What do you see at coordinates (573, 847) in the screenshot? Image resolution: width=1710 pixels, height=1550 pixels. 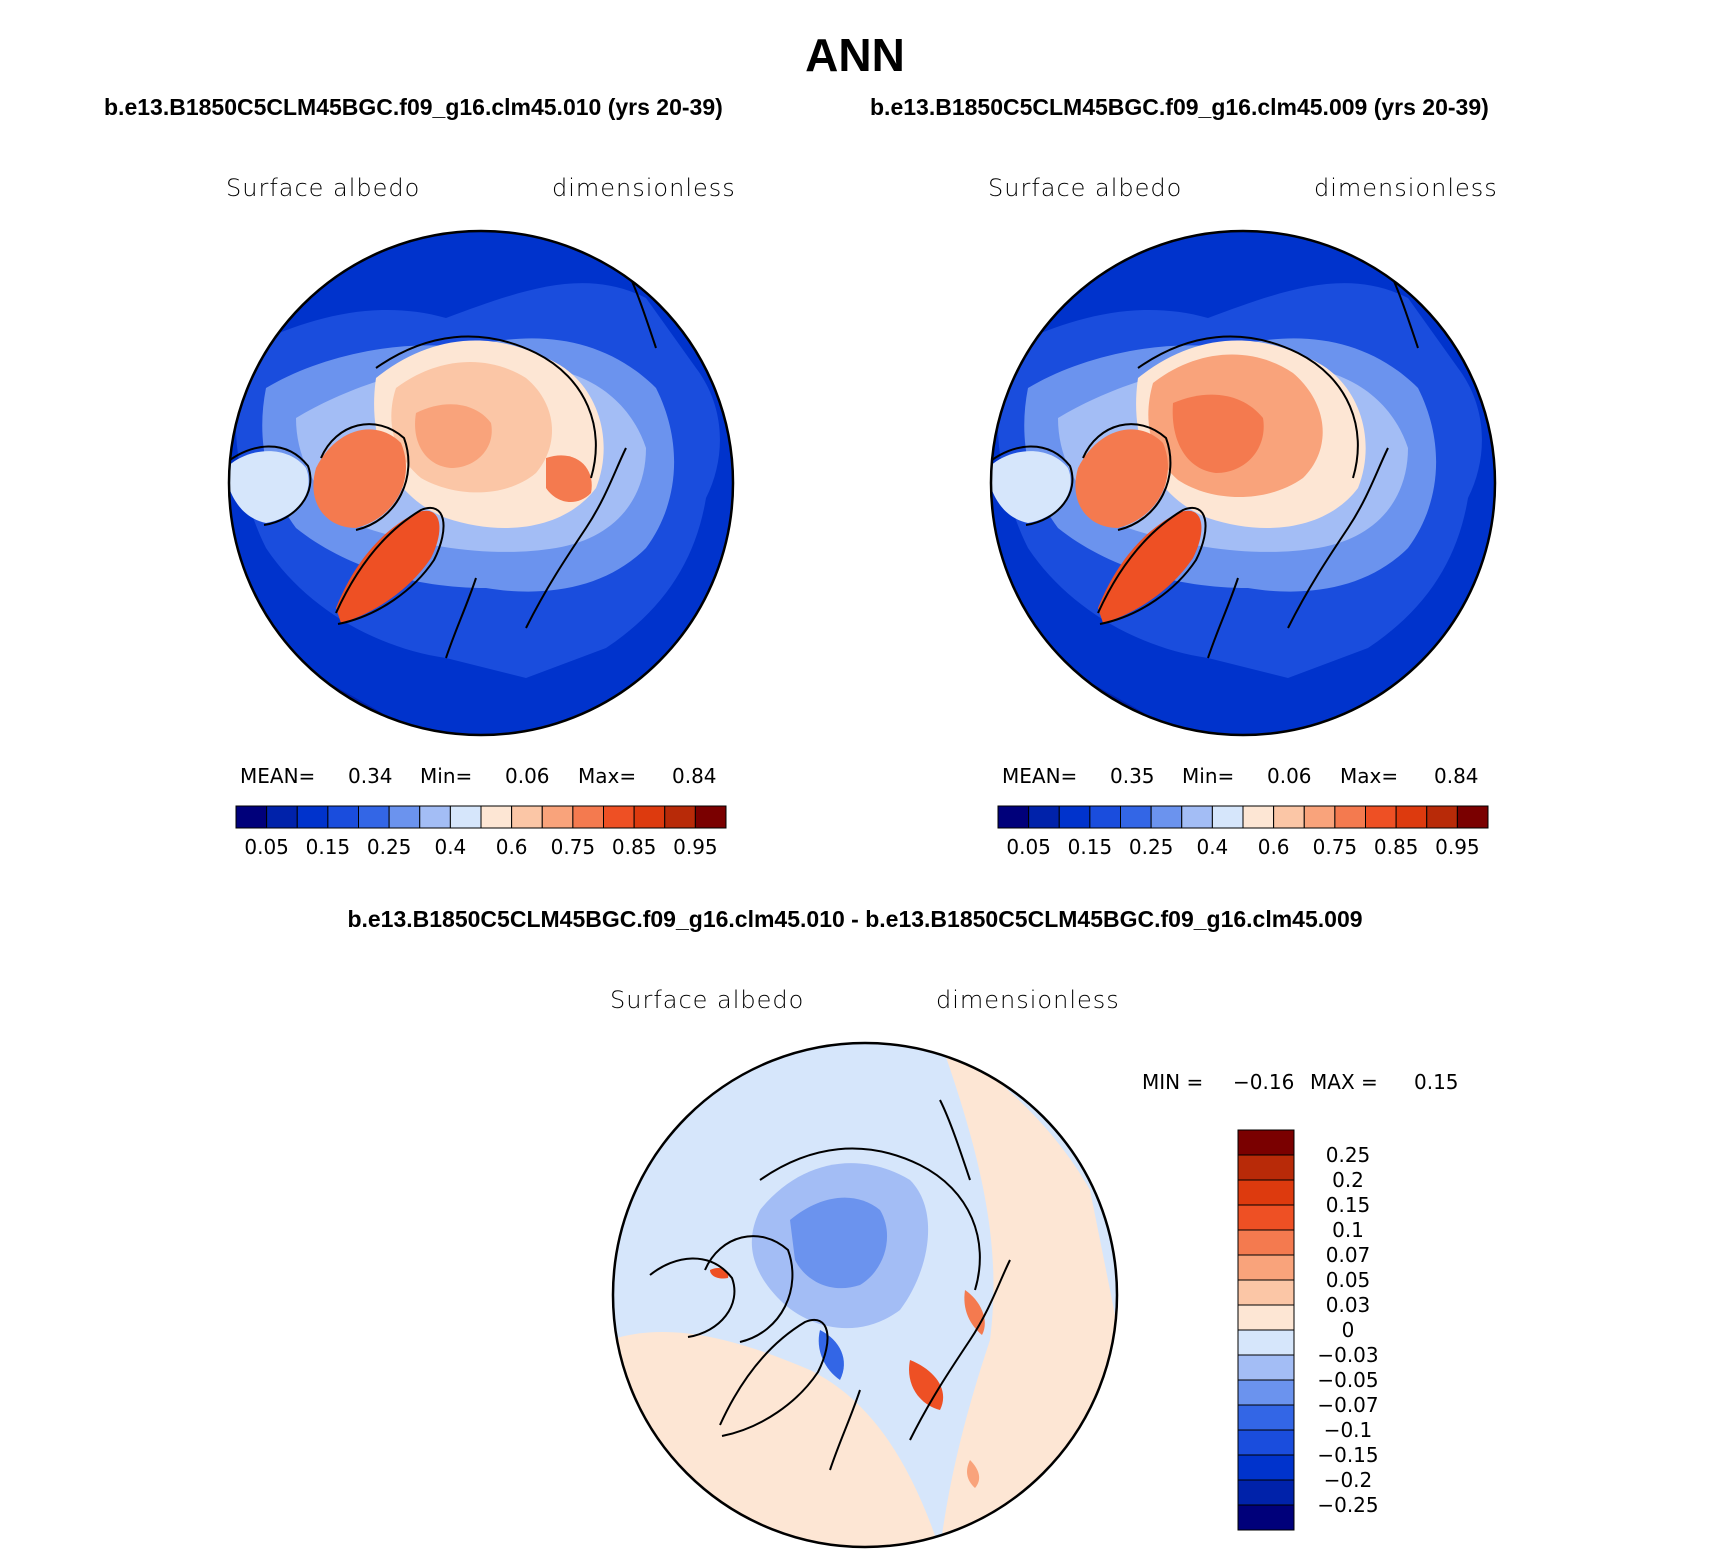 I see `left-colorbar-tick-label: 0.75` at bounding box center [573, 847].